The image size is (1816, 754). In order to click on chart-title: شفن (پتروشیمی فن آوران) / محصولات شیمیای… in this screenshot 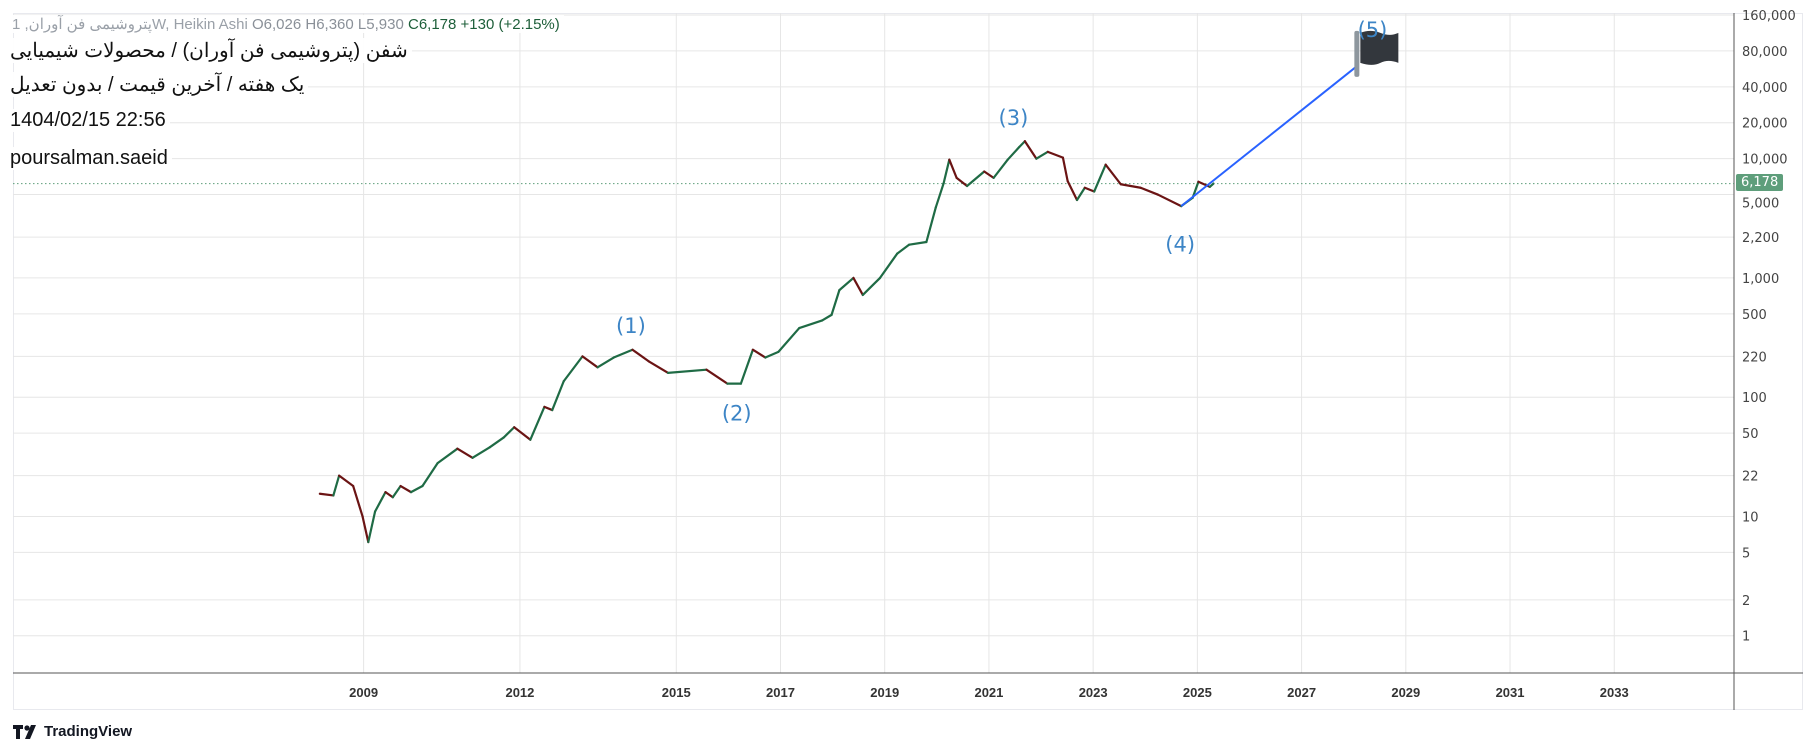, I will do `click(211, 50)`.